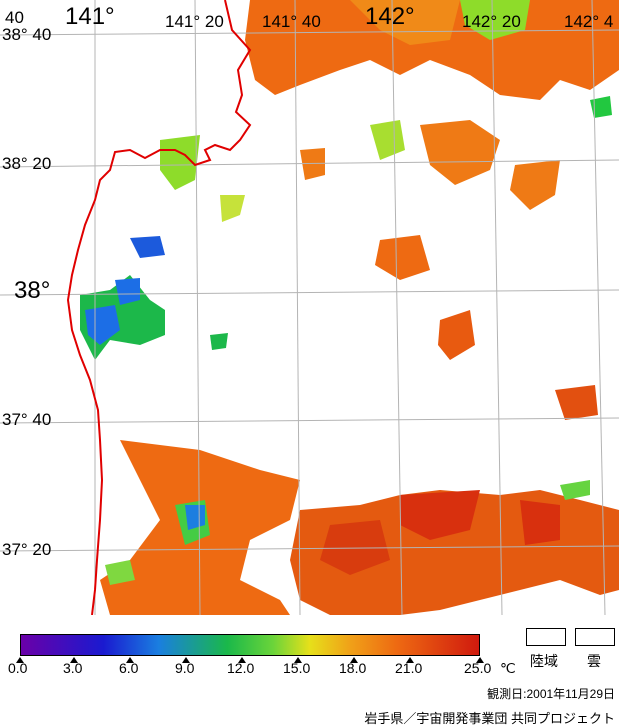 Image resolution: width=619 pixels, height=727 pixels. What do you see at coordinates (297, 668) in the screenshot?
I see `color-bar-tick-label: 15.0` at bounding box center [297, 668].